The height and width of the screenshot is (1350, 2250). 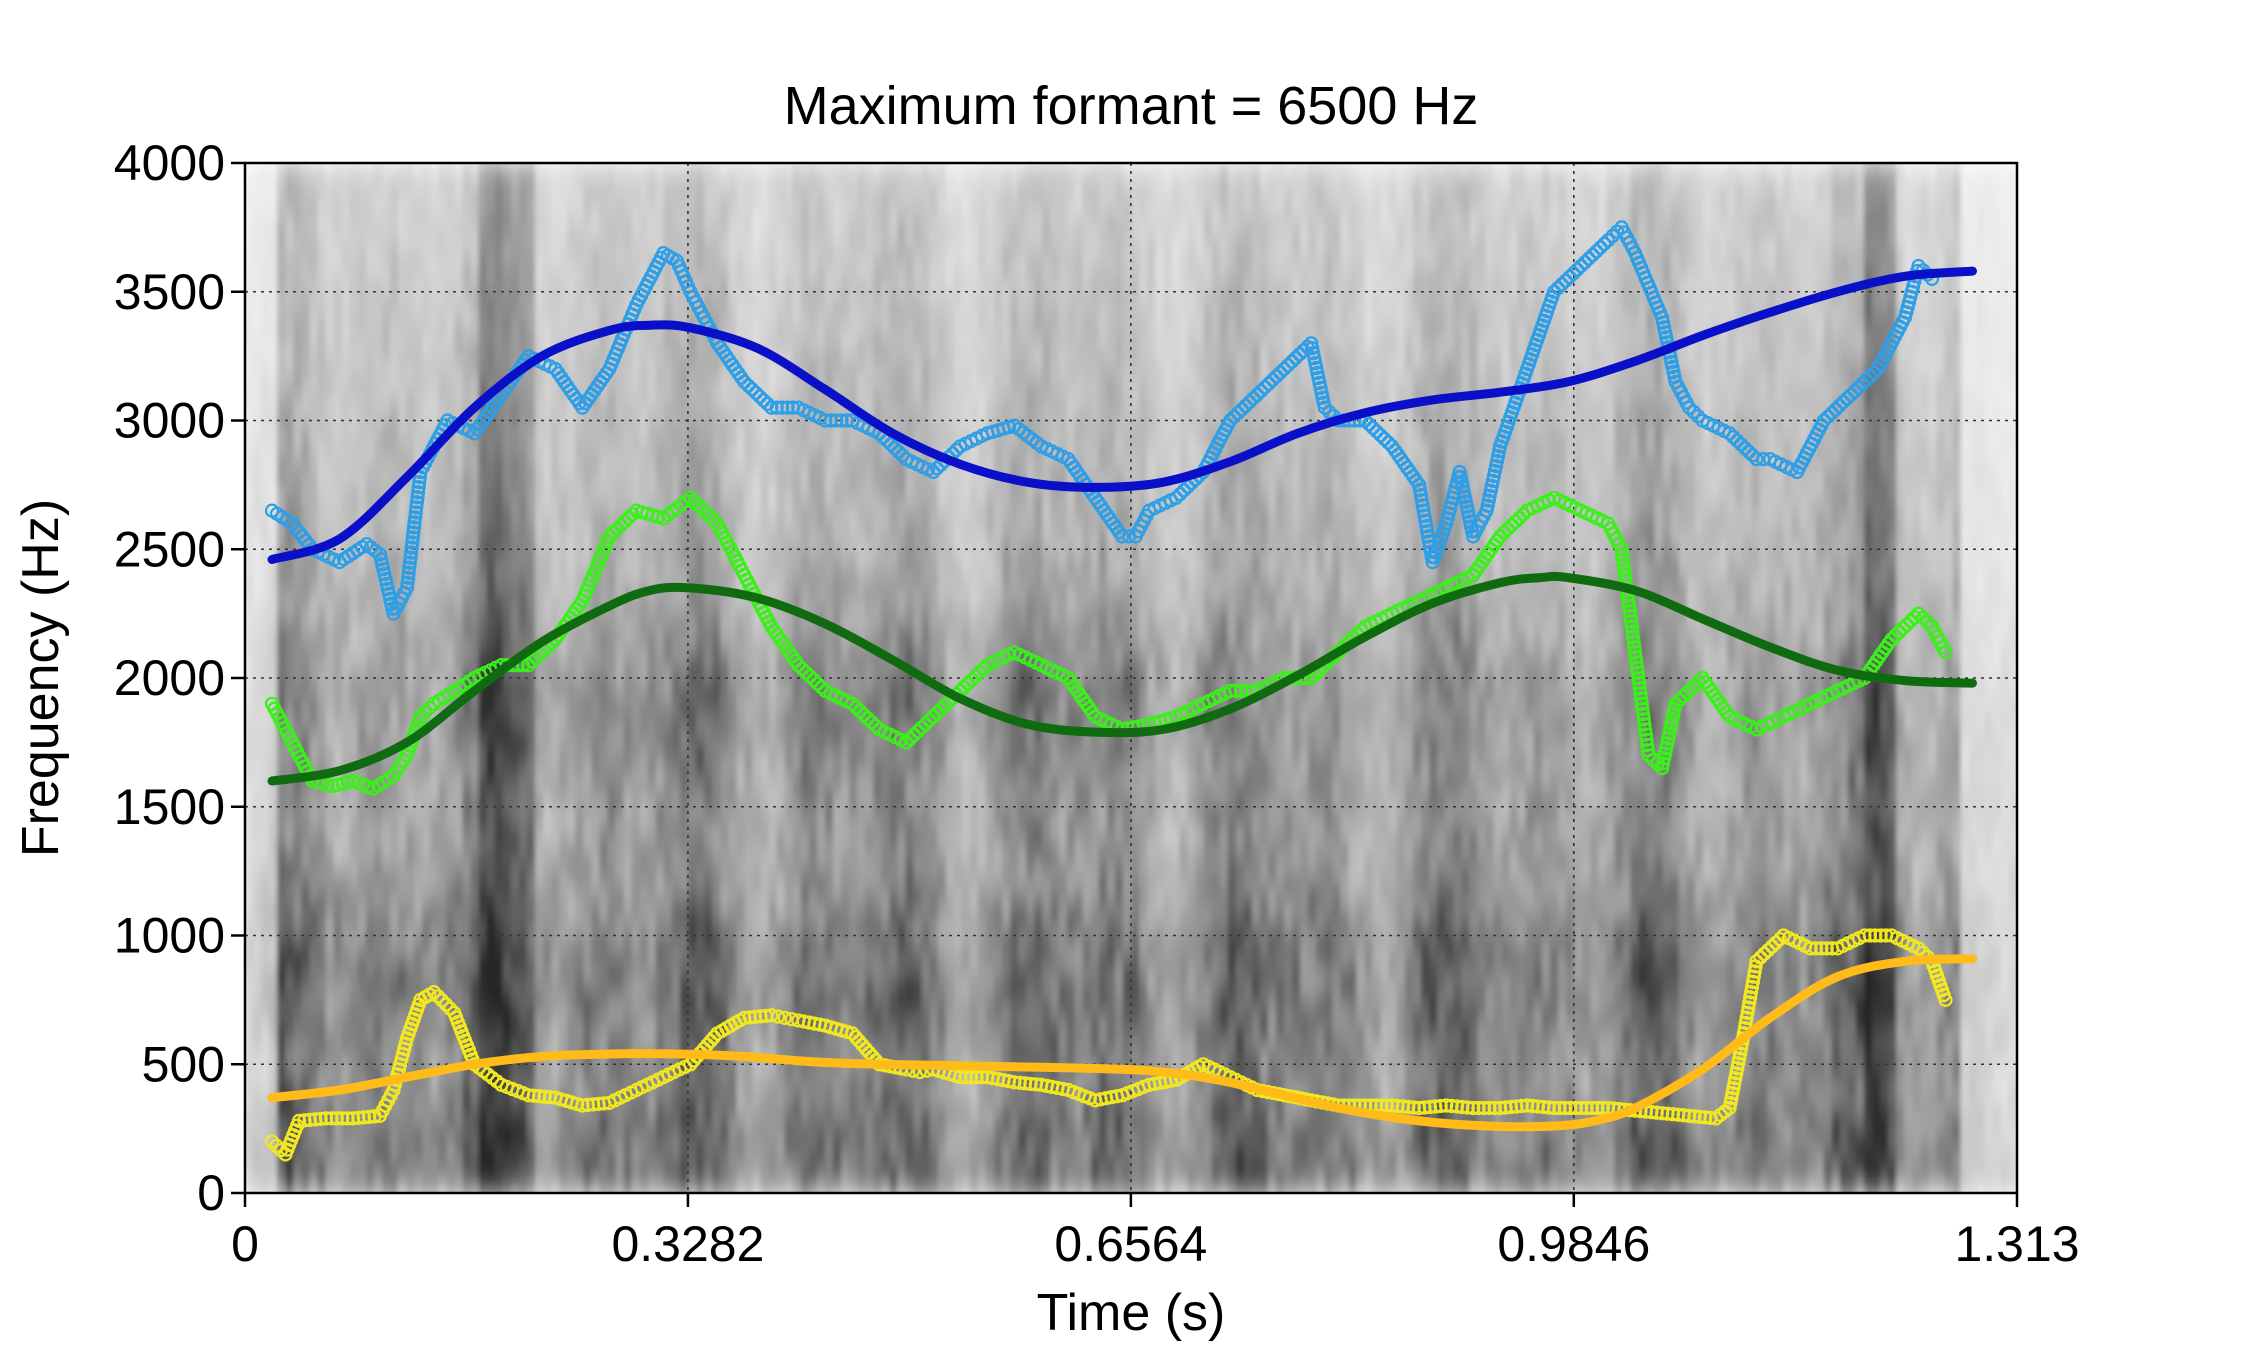 I want to click on chart-title: Maximum formant = 6500 Hz, so click(x=1131, y=106).